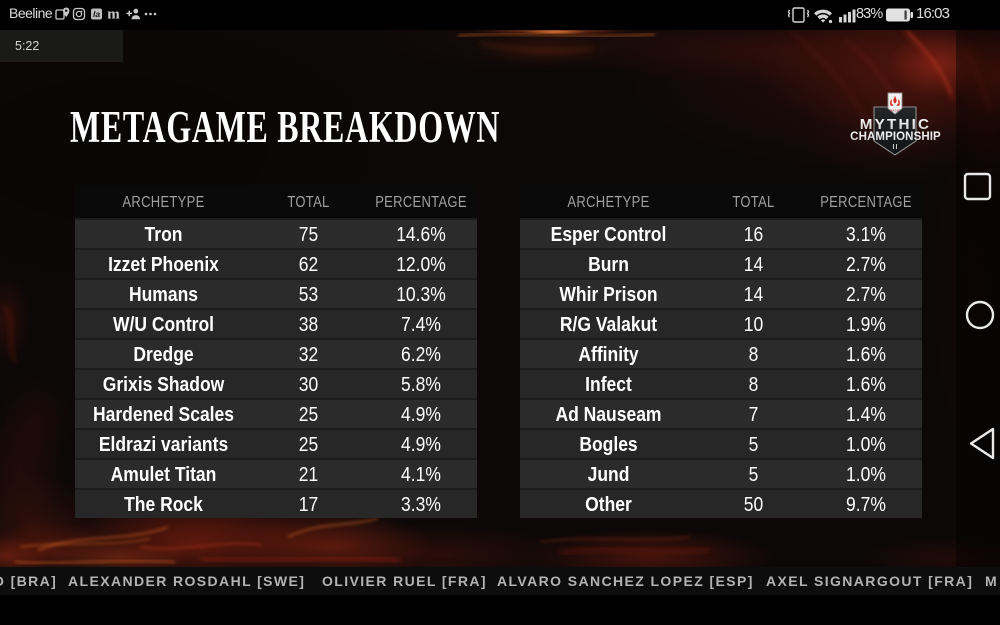 Image resolution: width=1000 pixels, height=625 pixels. I want to click on svg-text: MYTHIC, so click(895, 124).